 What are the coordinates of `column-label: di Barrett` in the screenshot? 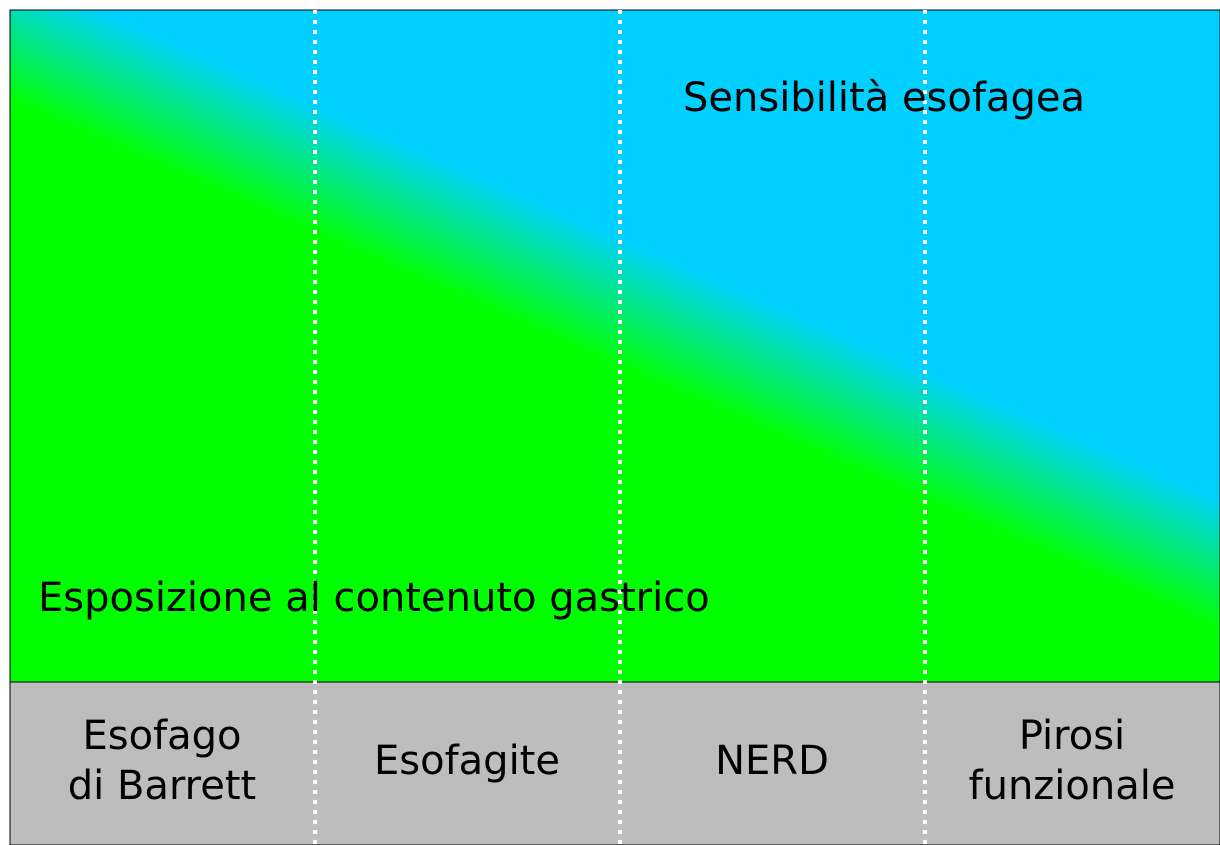 It's located at (162, 786).